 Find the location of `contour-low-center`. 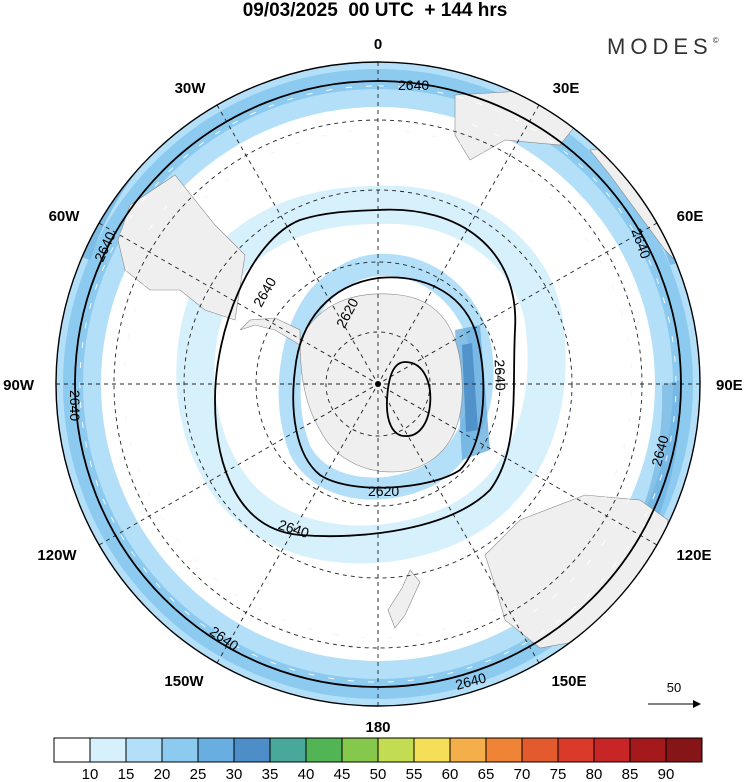

contour-low-center is located at coordinates (409, 399).